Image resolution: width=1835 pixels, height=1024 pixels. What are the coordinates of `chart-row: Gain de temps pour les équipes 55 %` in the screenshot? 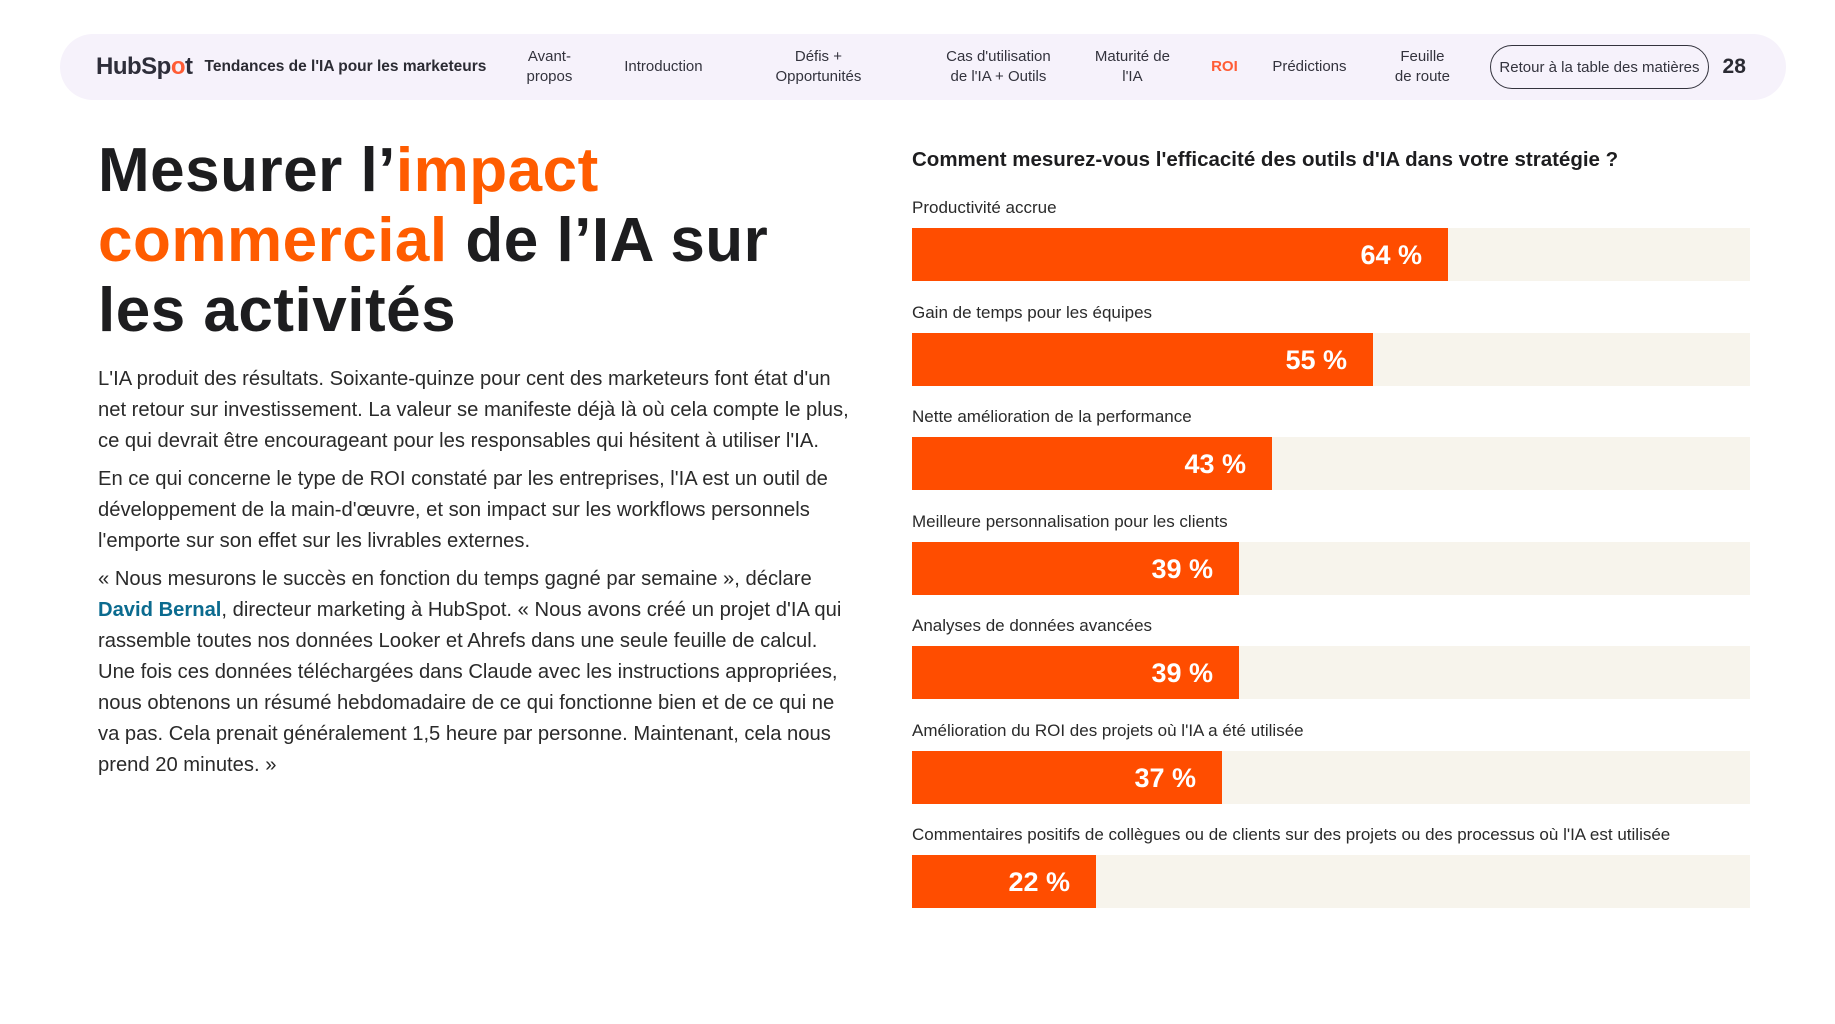 It's located at (1331, 343).